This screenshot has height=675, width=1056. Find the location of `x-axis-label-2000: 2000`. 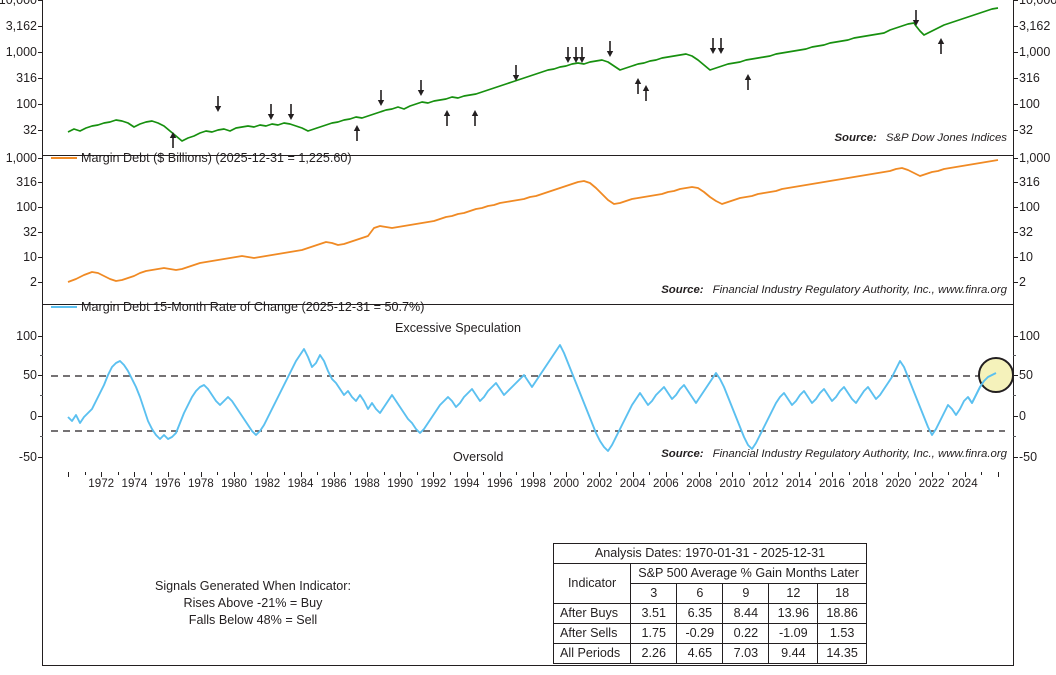

x-axis-label-2000: 2000 is located at coordinates (566, 483).